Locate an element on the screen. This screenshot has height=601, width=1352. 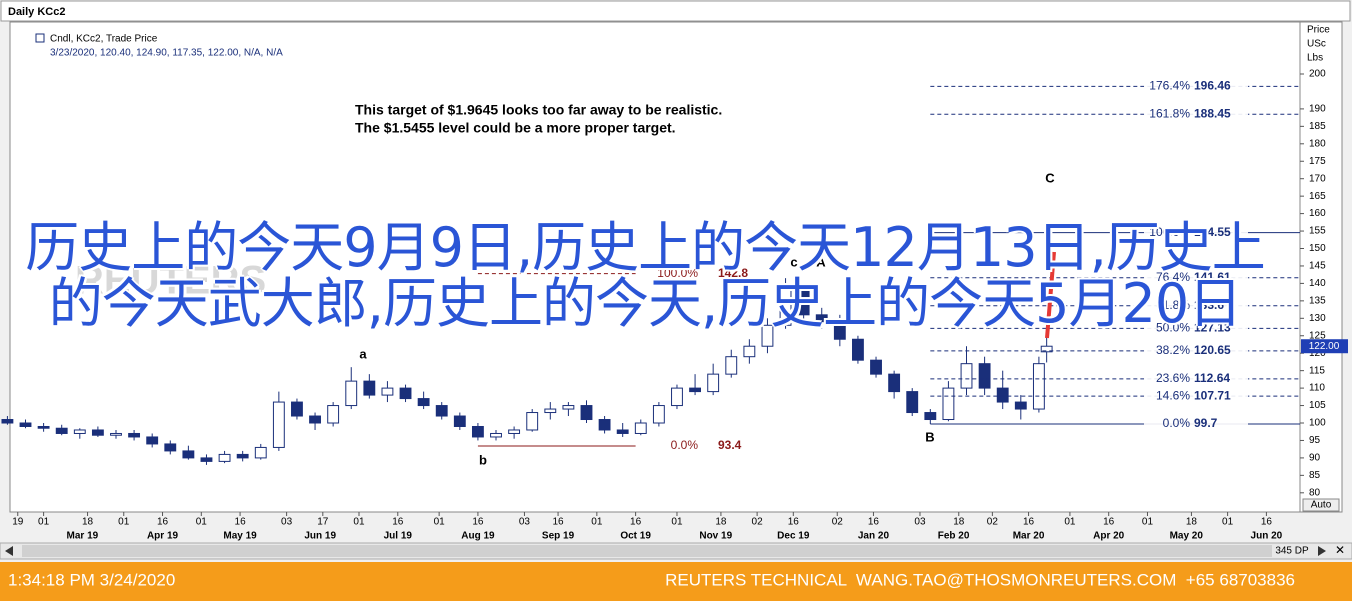
scroll-label: 345 DP is located at coordinates (1292, 551).